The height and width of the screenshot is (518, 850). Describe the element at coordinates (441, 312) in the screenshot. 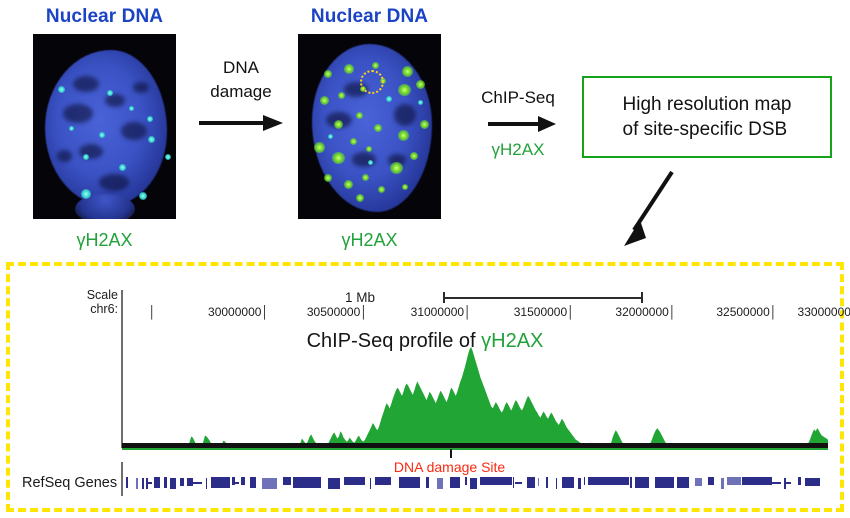

I see `ruler-tick: 31000000│` at that location.